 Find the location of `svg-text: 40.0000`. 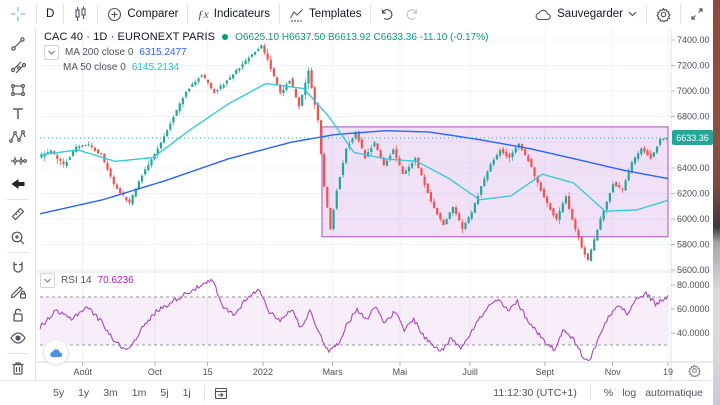

svg-text: 40.0000 is located at coordinates (693, 333).